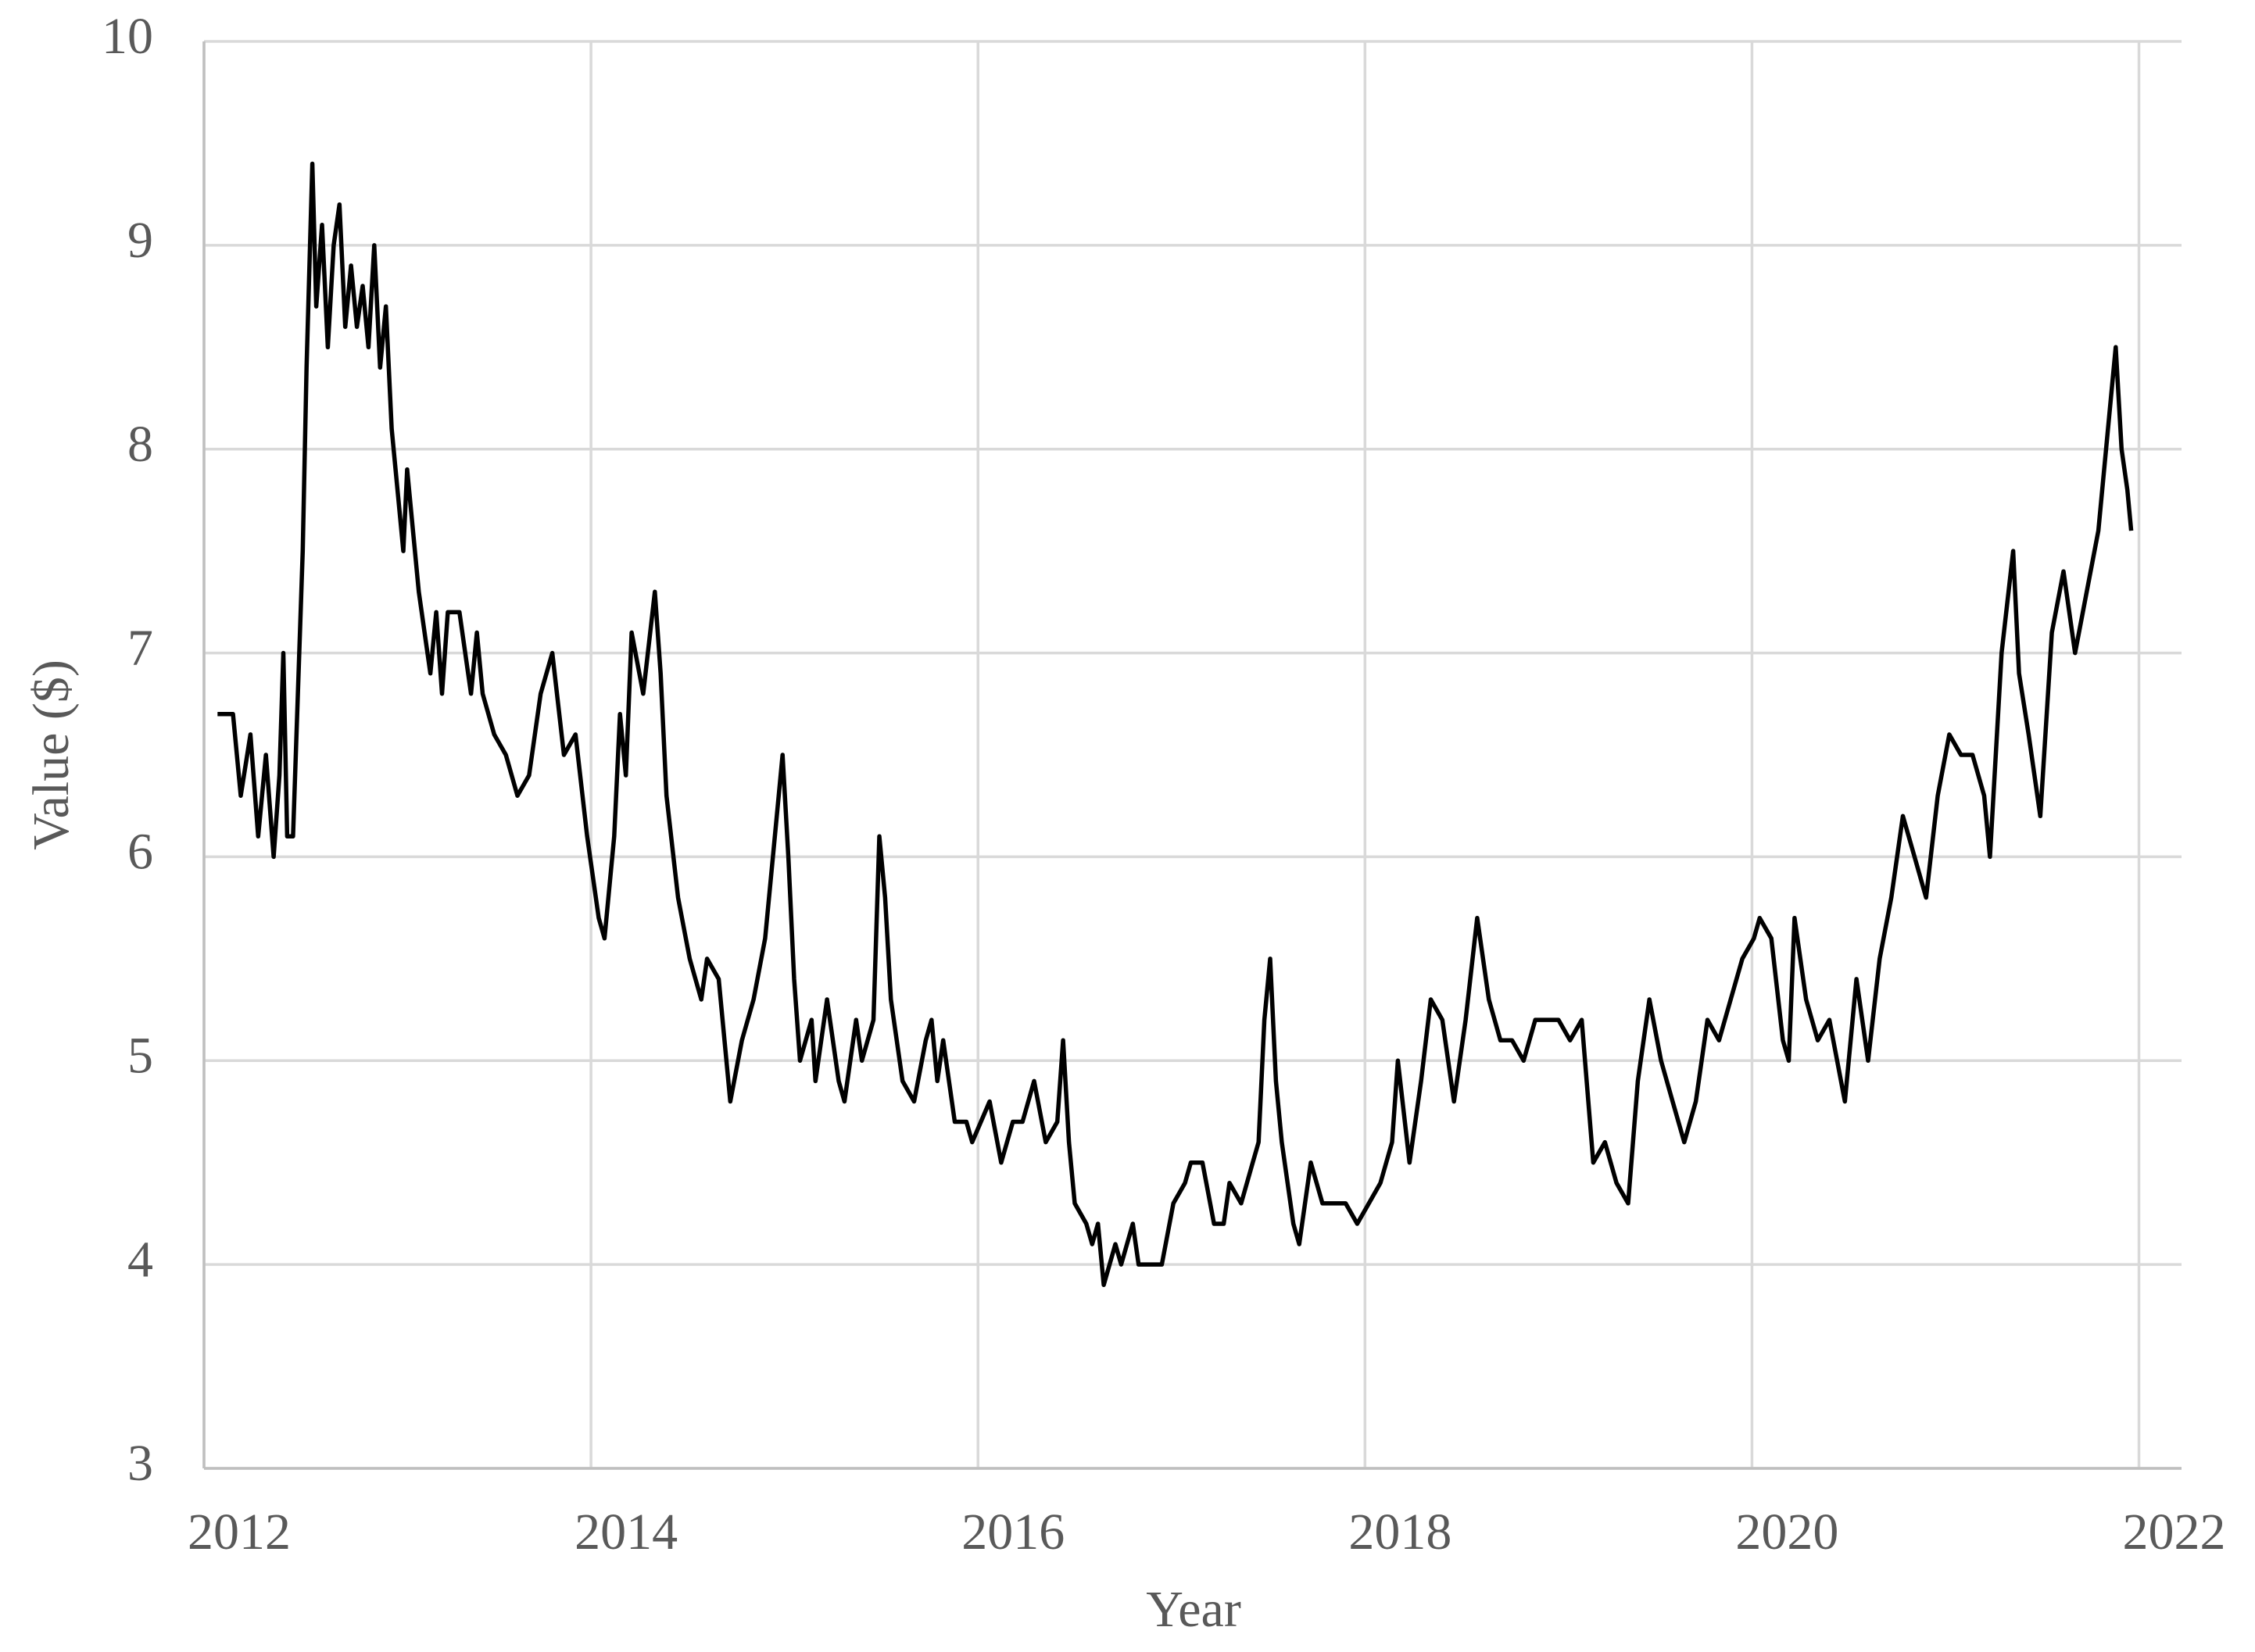 The height and width of the screenshot is (1652, 2255). What do you see at coordinates (1786, 1532) in the screenshot?
I see `x-tick-label: 2020` at bounding box center [1786, 1532].